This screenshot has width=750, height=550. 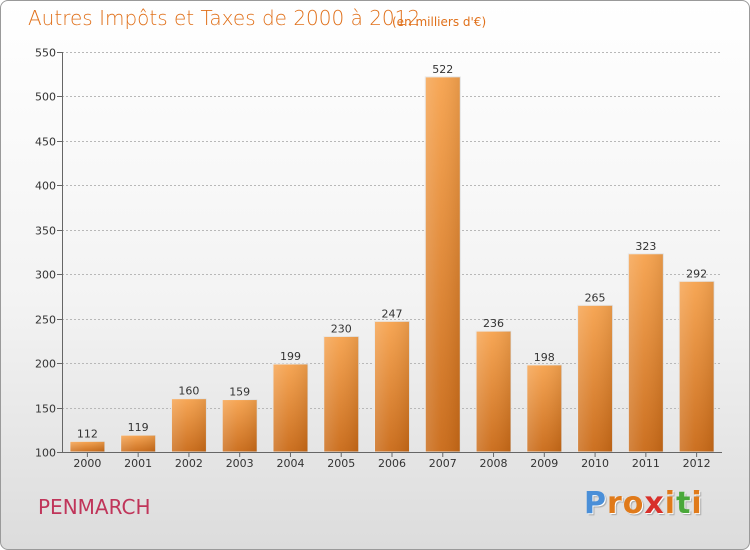 What do you see at coordinates (645, 246) in the screenshot?
I see `data-label: 323` at bounding box center [645, 246].